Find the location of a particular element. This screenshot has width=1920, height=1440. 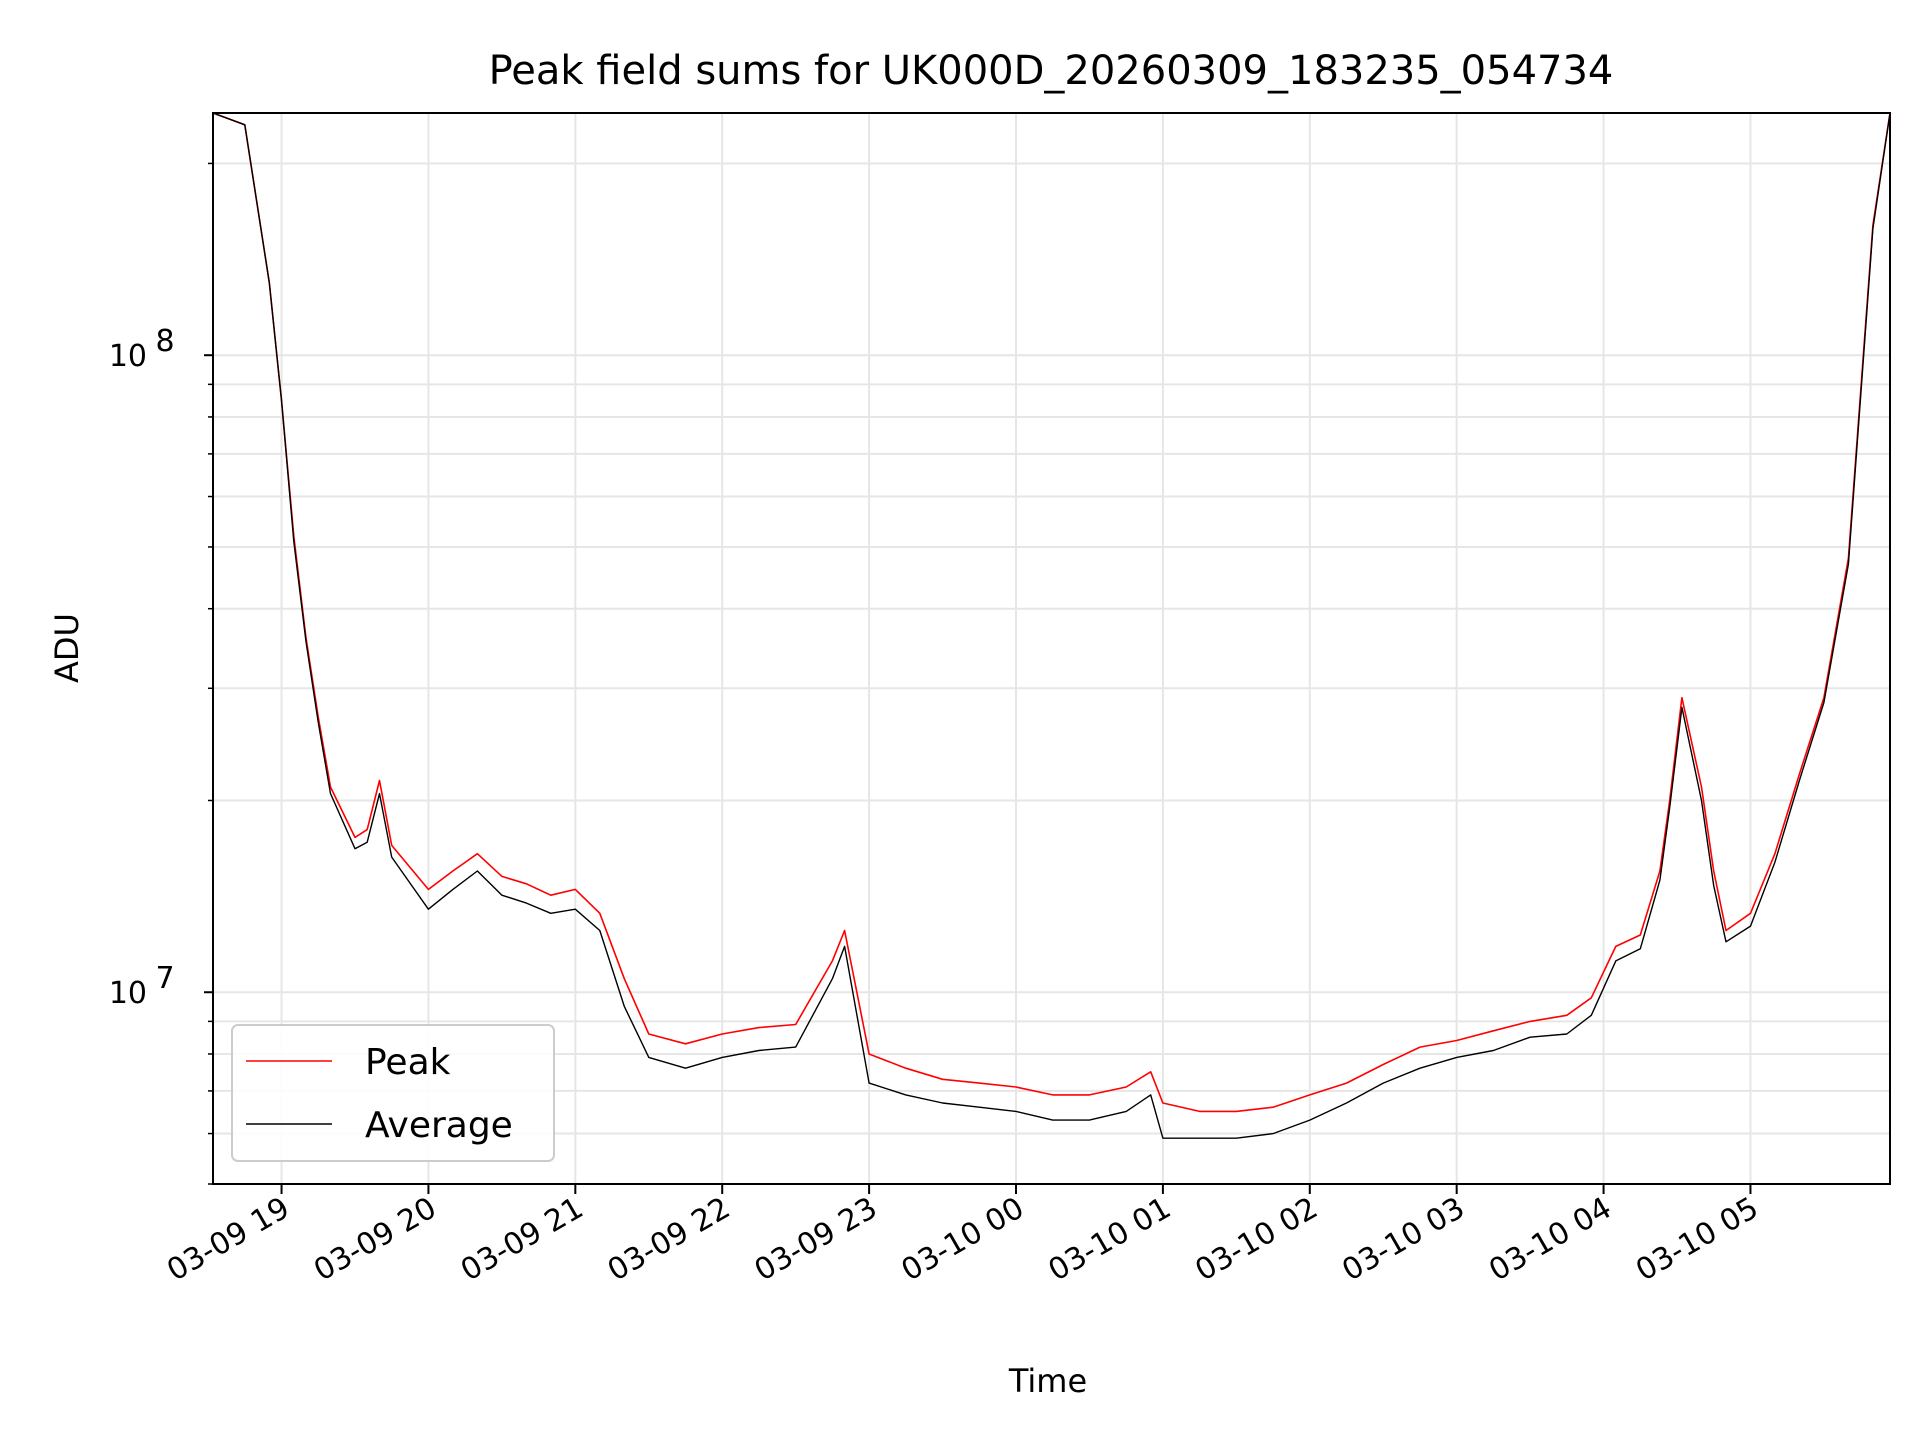

y-tick-exponent: 8 is located at coordinates (164, 341).